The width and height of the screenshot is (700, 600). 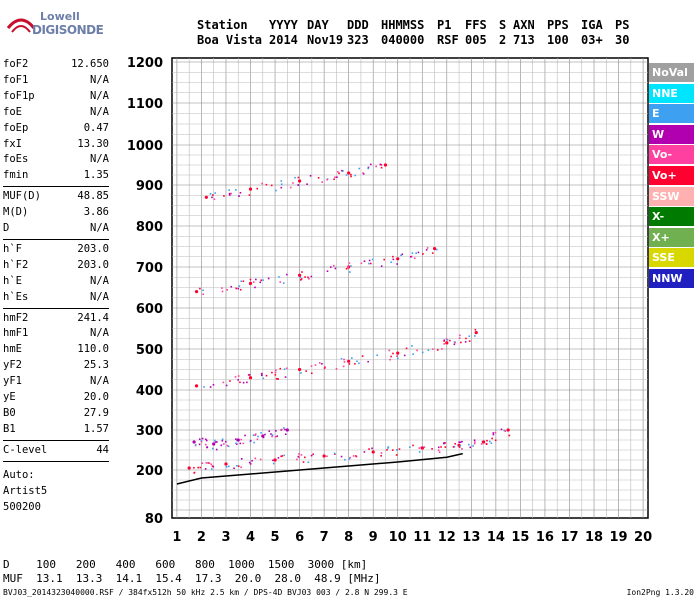 What do you see at coordinates (56, 129) in the screenshot?
I see `param-row: foEp 0.47` at bounding box center [56, 129].